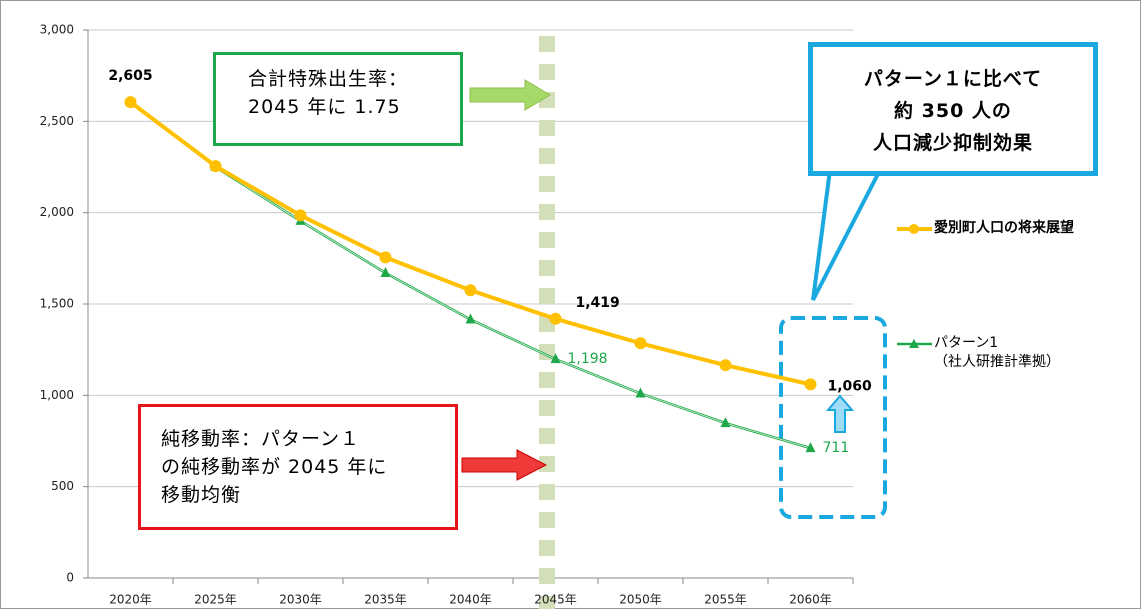  What do you see at coordinates (997, 352) in the screenshot?
I see `legend-label: パターン1 （社人研推計準拠）` at bounding box center [997, 352].